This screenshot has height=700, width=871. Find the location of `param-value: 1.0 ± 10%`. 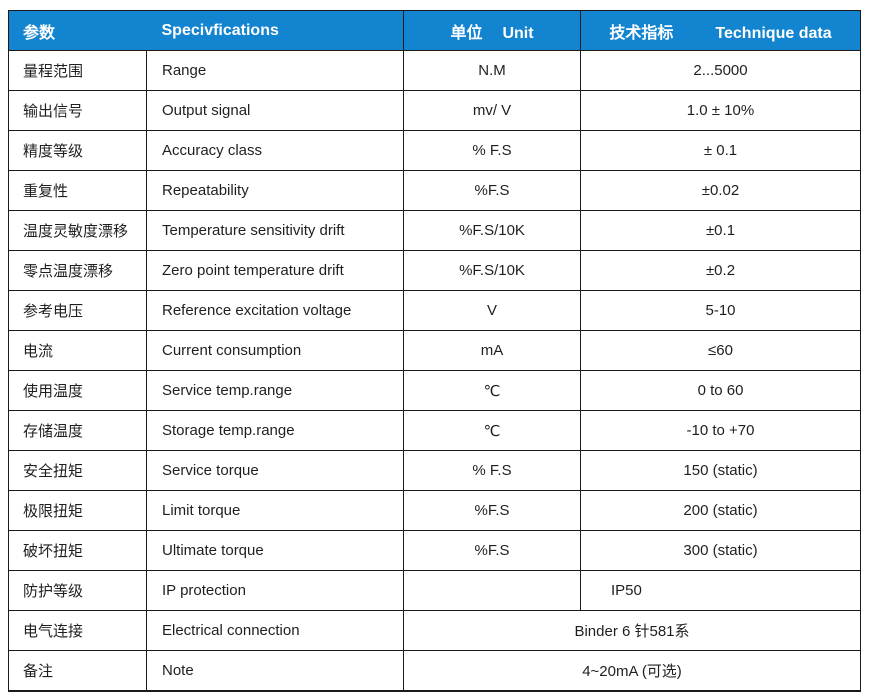

param-value: 1.0 ± 10% is located at coordinates (720, 110).